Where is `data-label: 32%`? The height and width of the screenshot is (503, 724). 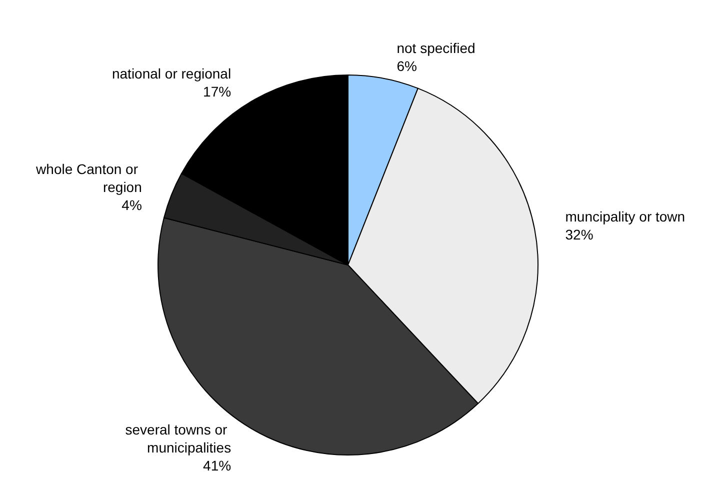 data-label: 32% is located at coordinates (579, 234).